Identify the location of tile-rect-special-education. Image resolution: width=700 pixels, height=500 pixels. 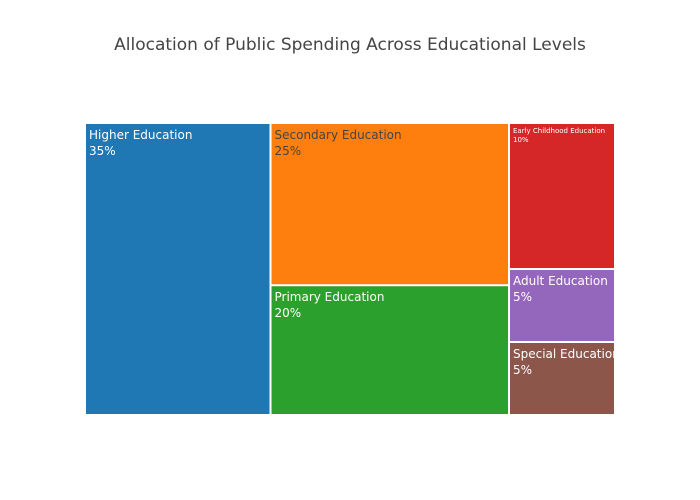
(562, 378).